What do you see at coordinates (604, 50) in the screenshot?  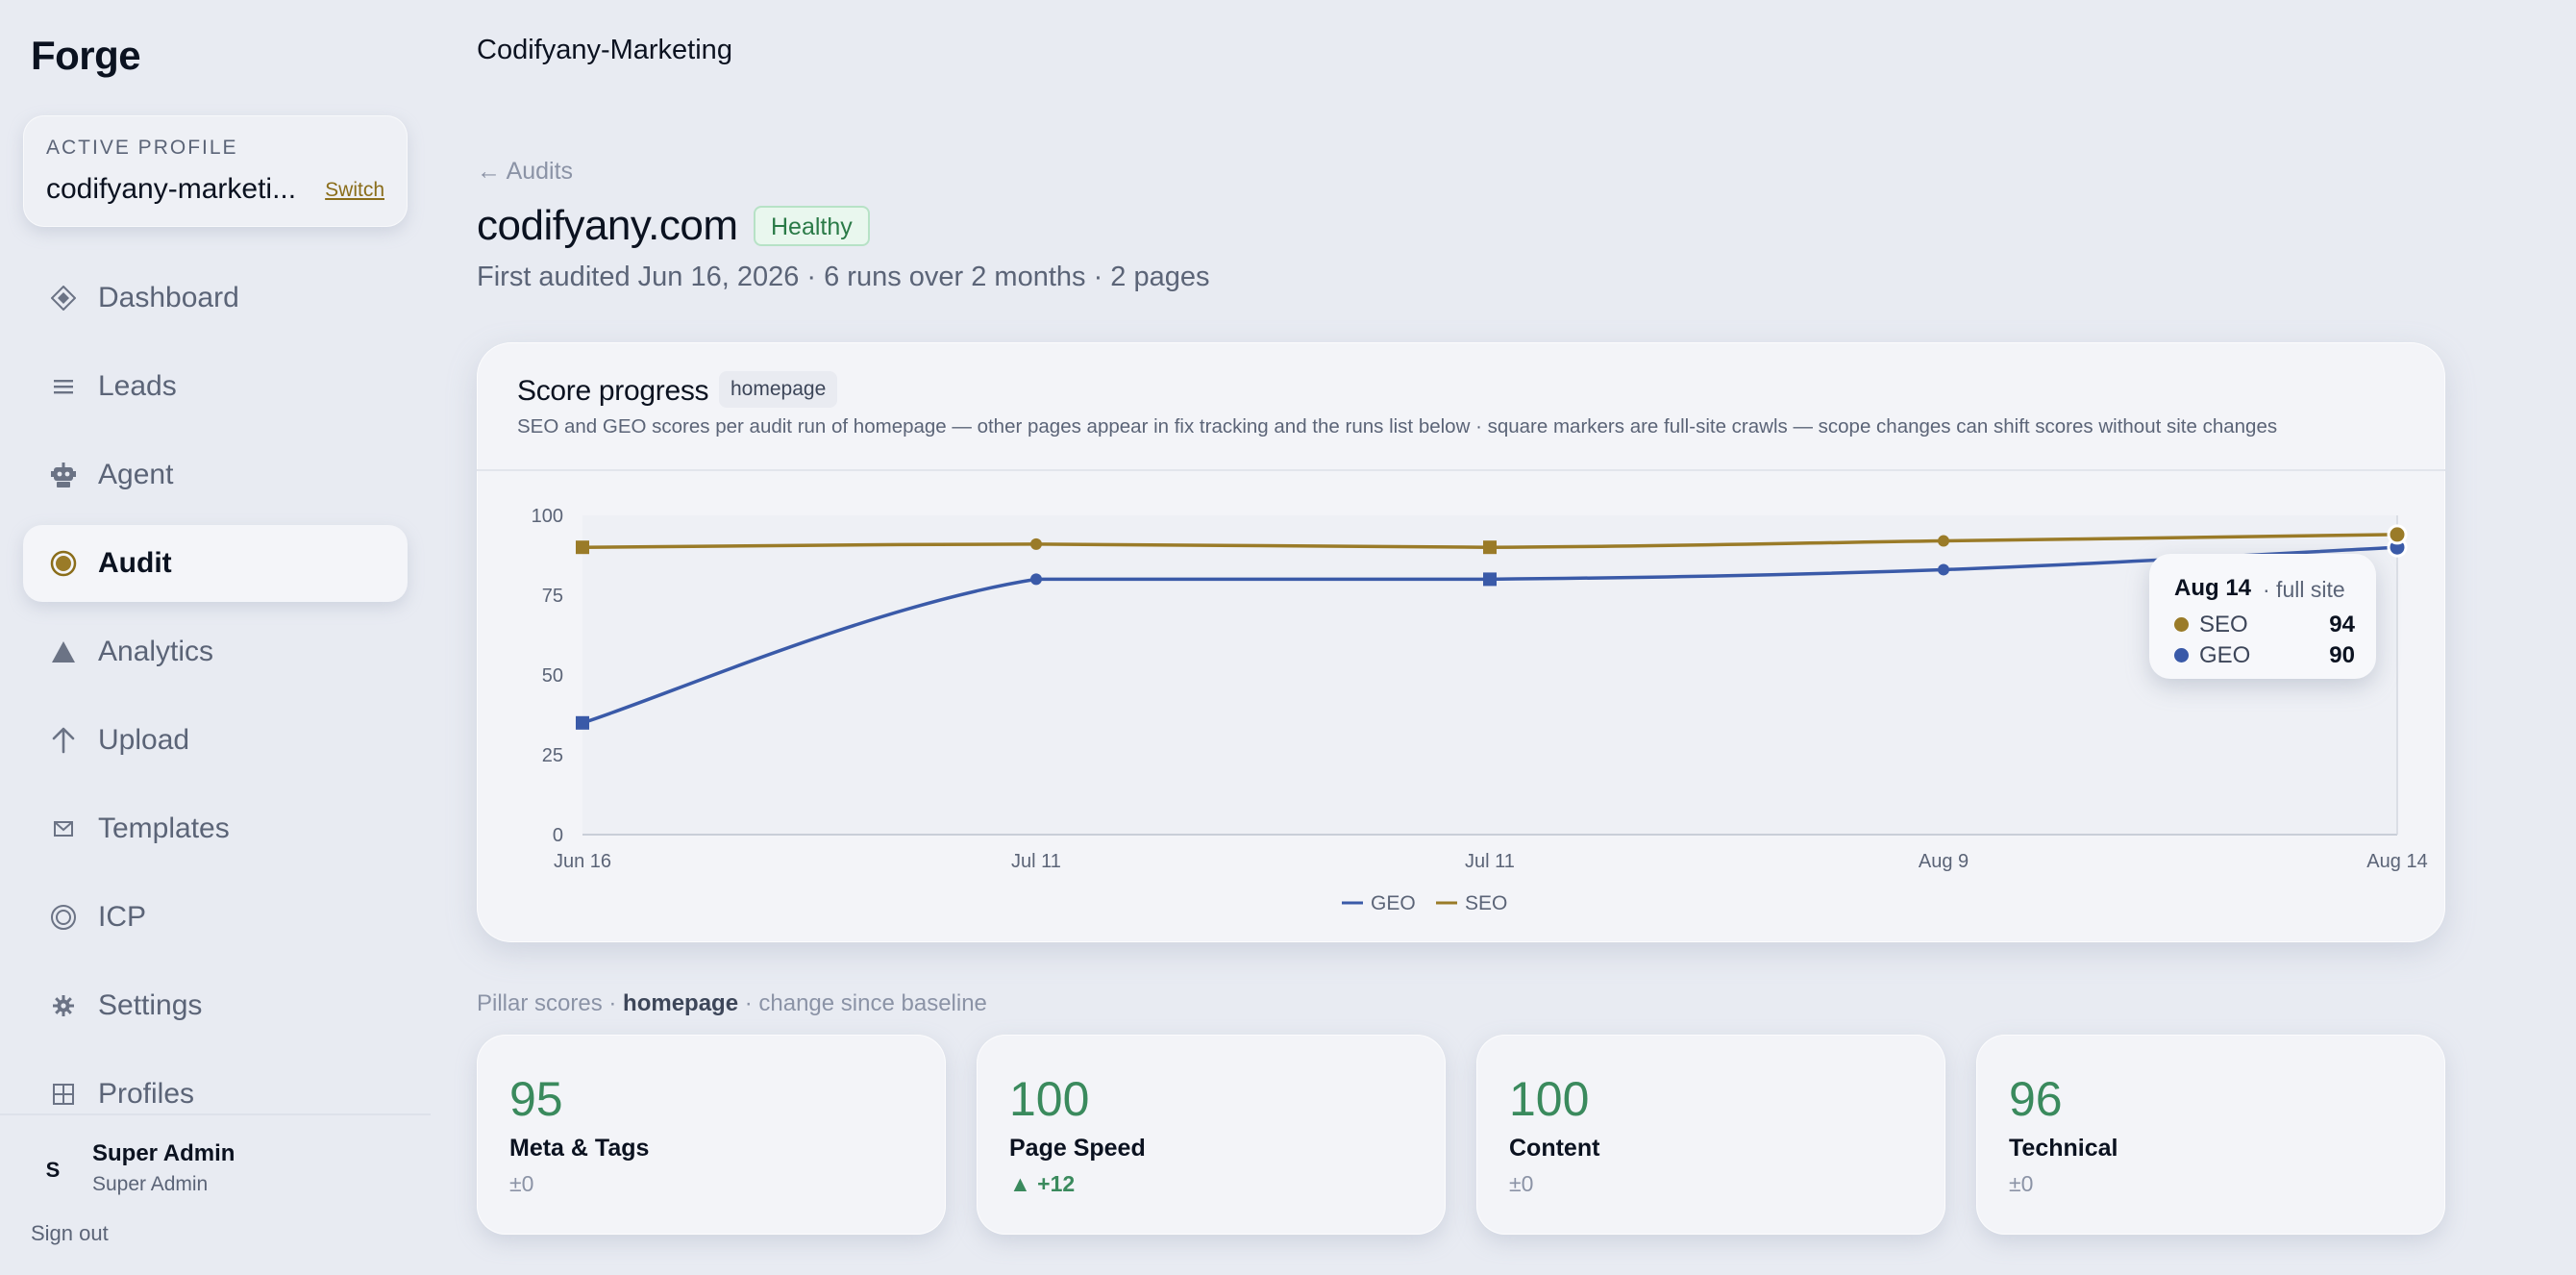 I see `workspace-title: Codifyany-Marketing` at bounding box center [604, 50].